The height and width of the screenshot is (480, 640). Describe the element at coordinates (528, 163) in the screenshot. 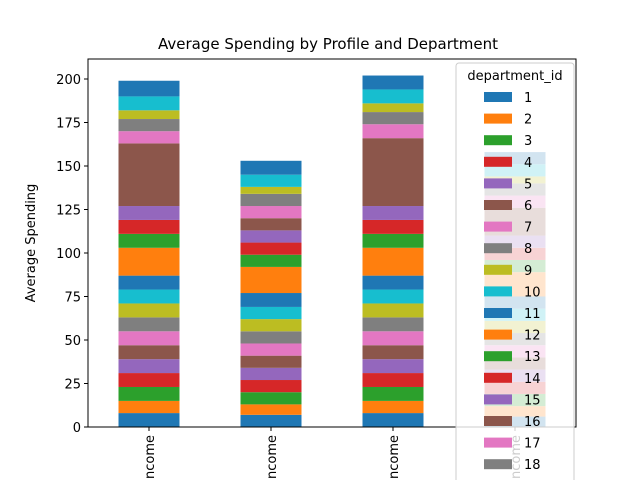

I see `legend-label: 4` at that location.